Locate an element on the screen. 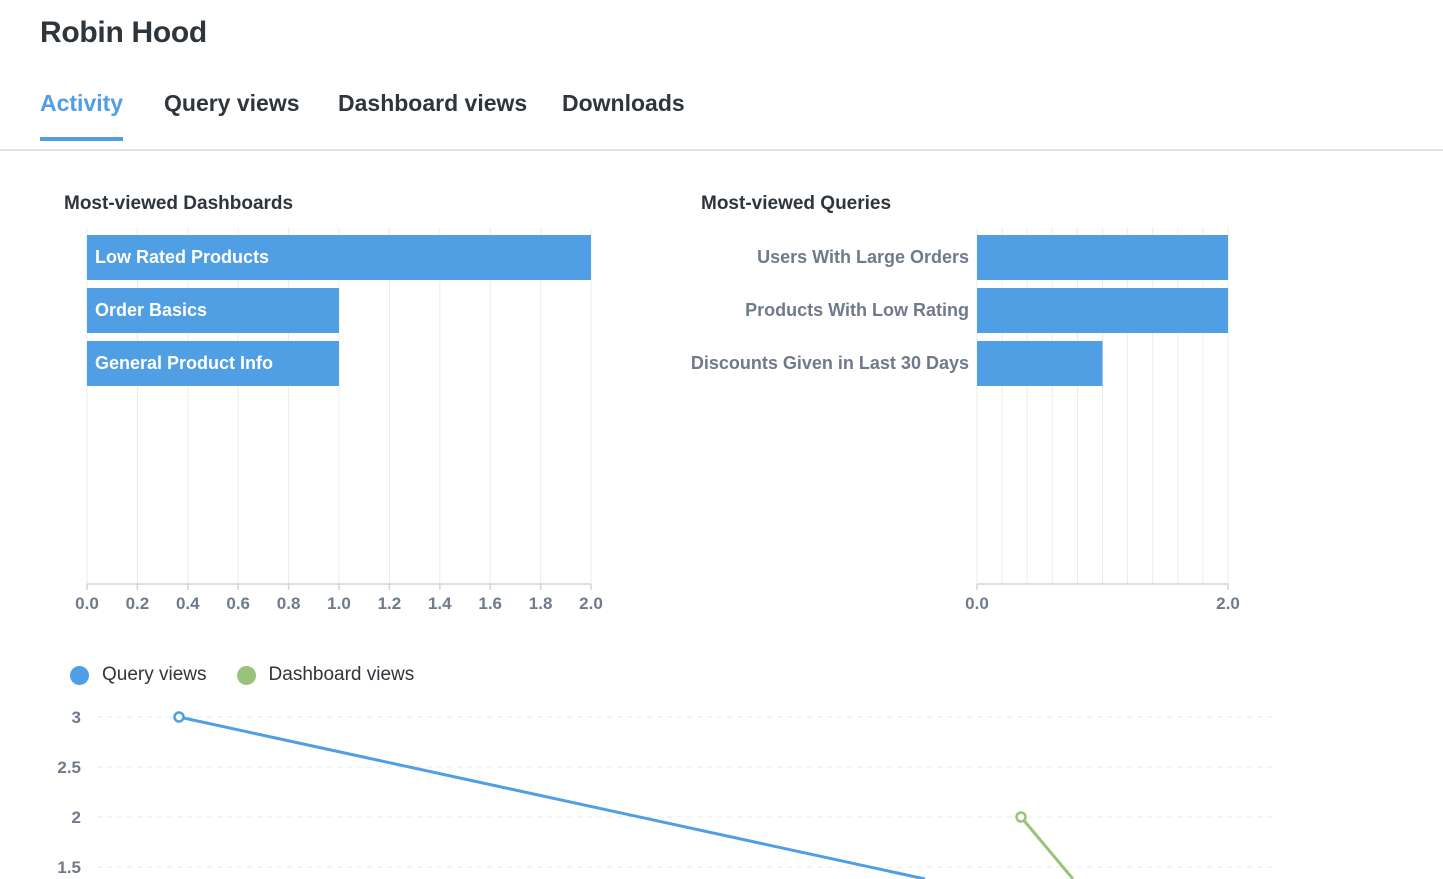 This screenshot has width=1443, height=879. x-tick-label: 0.4 is located at coordinates (188, 603).